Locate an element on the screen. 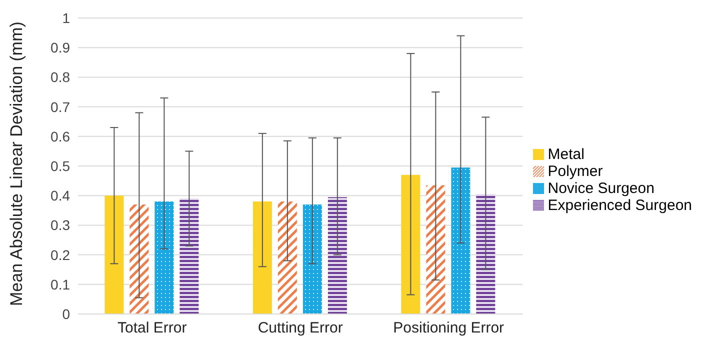 This screenshot has height=359, width=720. y-tick-label: 0.3 is located at coordinates (60, 225).